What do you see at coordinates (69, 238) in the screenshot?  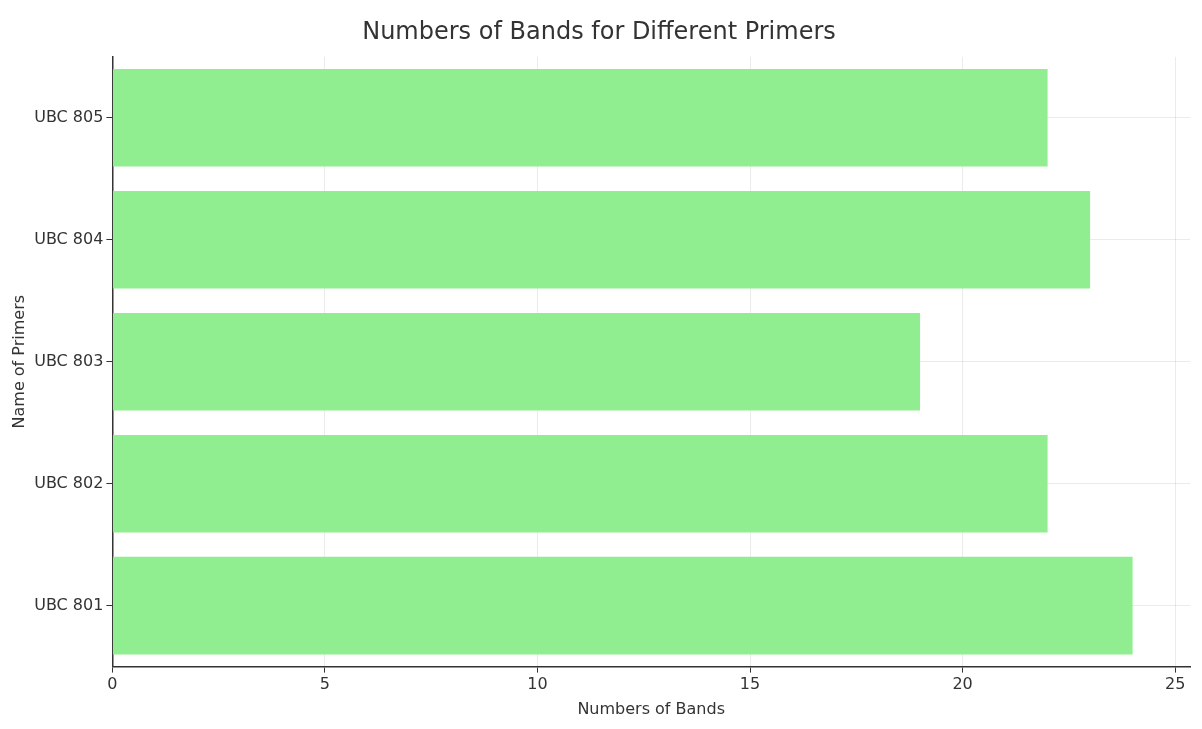 I see `y-tick-label: UBC 804` at bounding box center [69, 238].